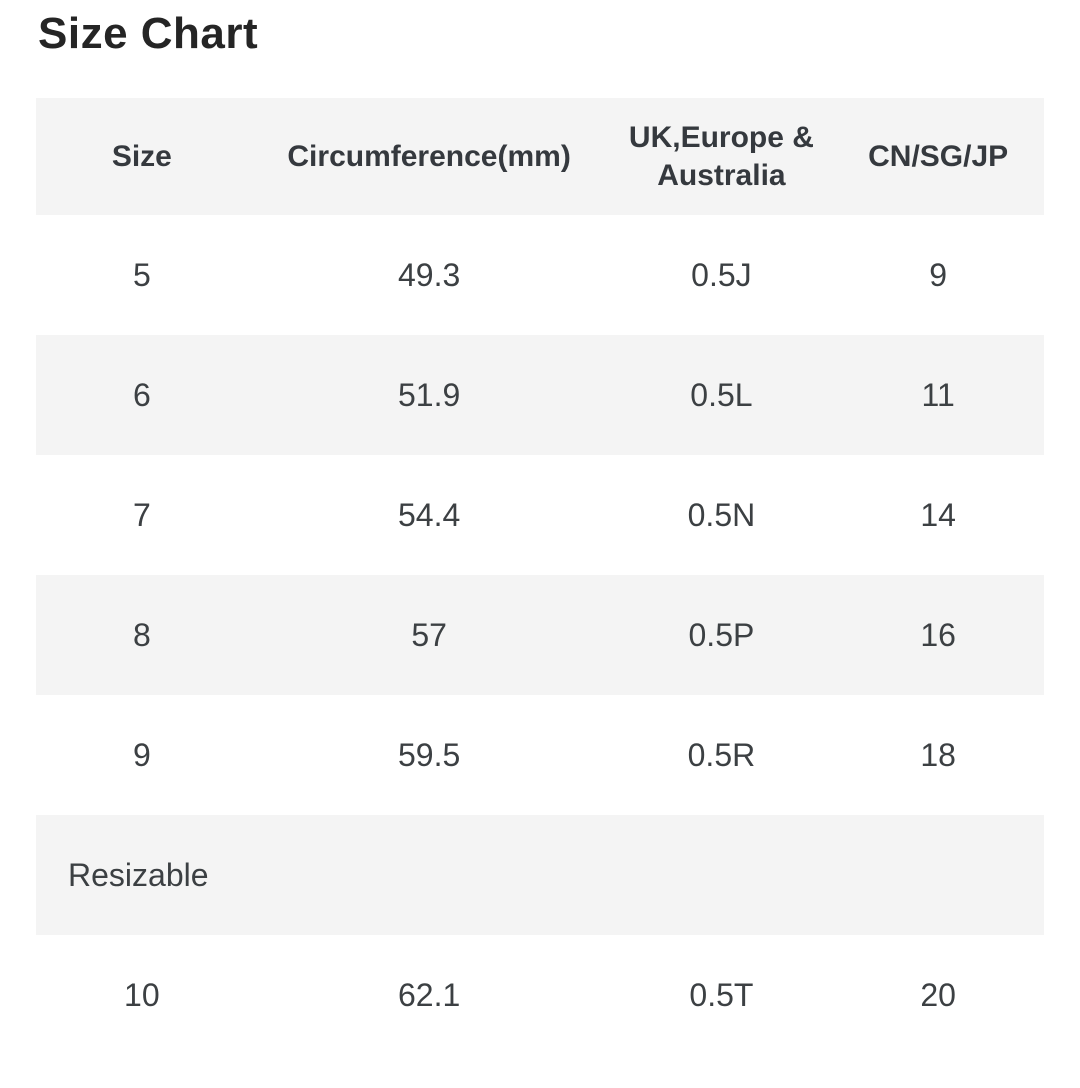  I want to click on cell-size: 6, so click(141, 394).